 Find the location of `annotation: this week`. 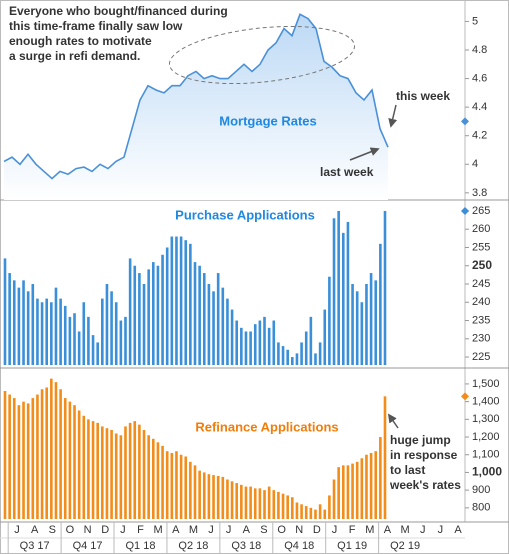

annotation: this week is located at coordinates (423, 96).